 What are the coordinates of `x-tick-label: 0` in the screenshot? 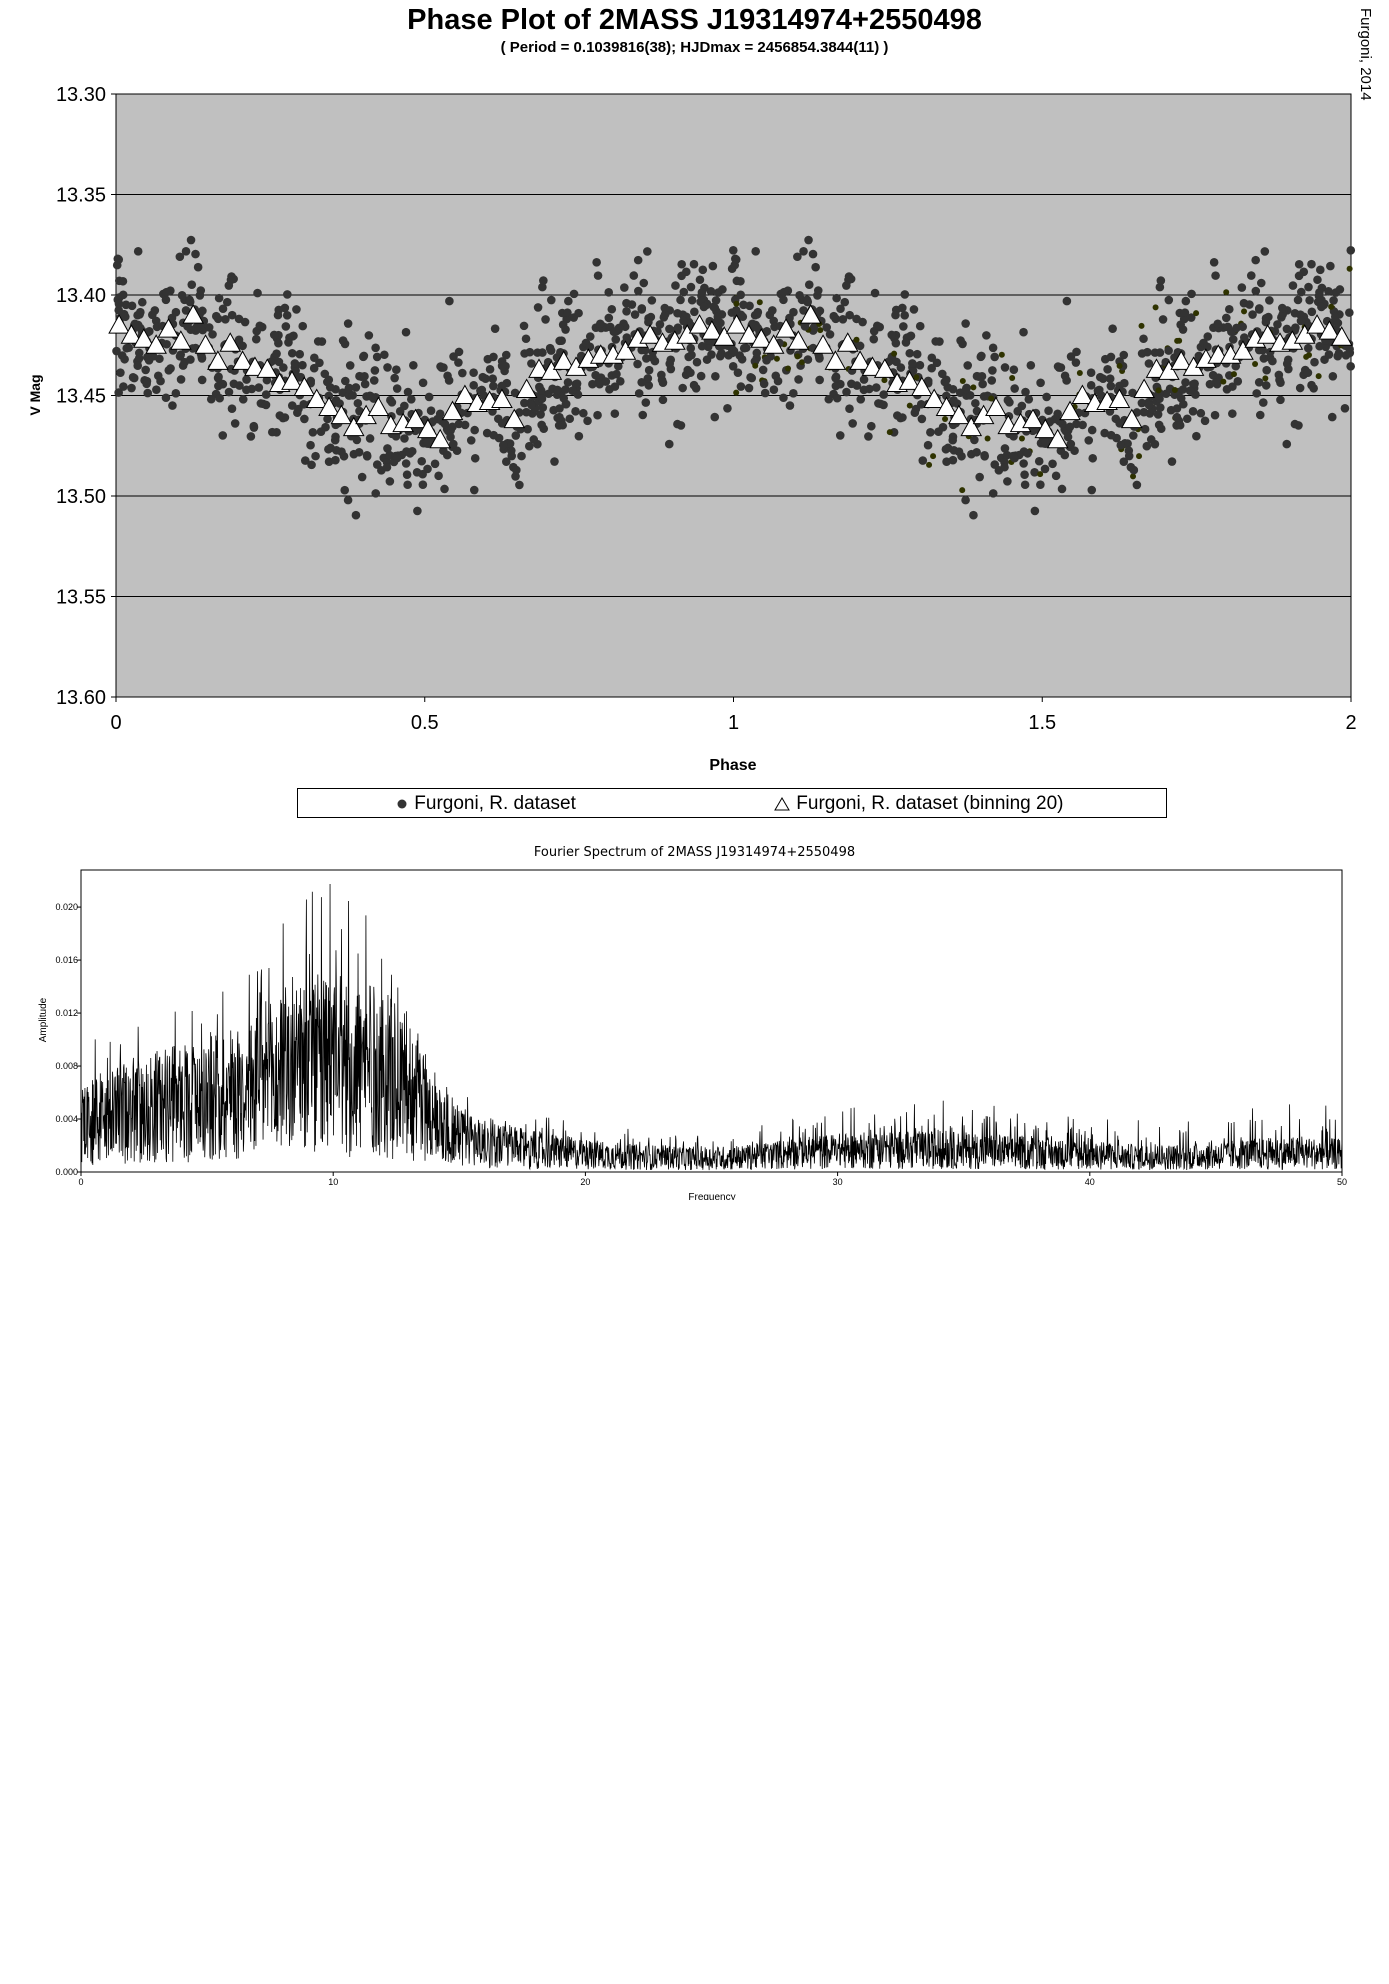 It's located at (115, 723).